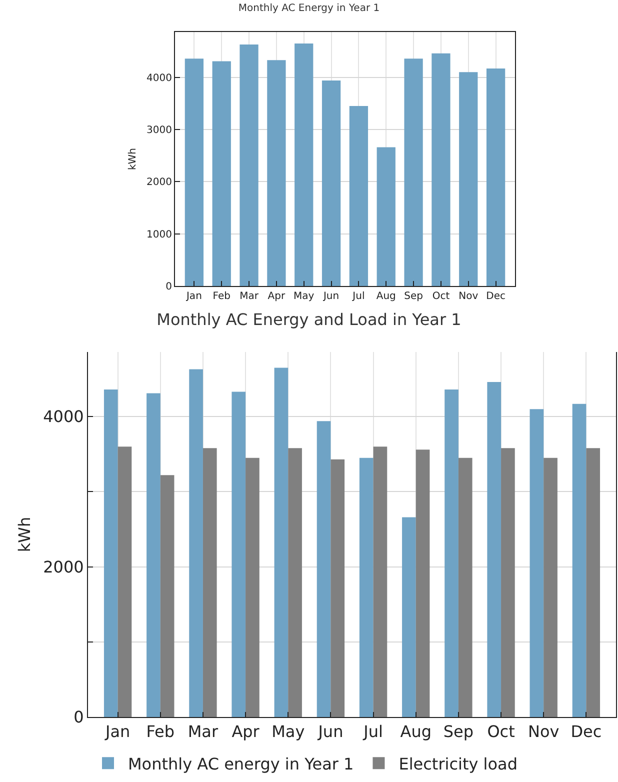  What do you see at coordinates (159, 130) in the screenshot?
I see `y-tick-label: 3000` at bounding box center [159, 130].